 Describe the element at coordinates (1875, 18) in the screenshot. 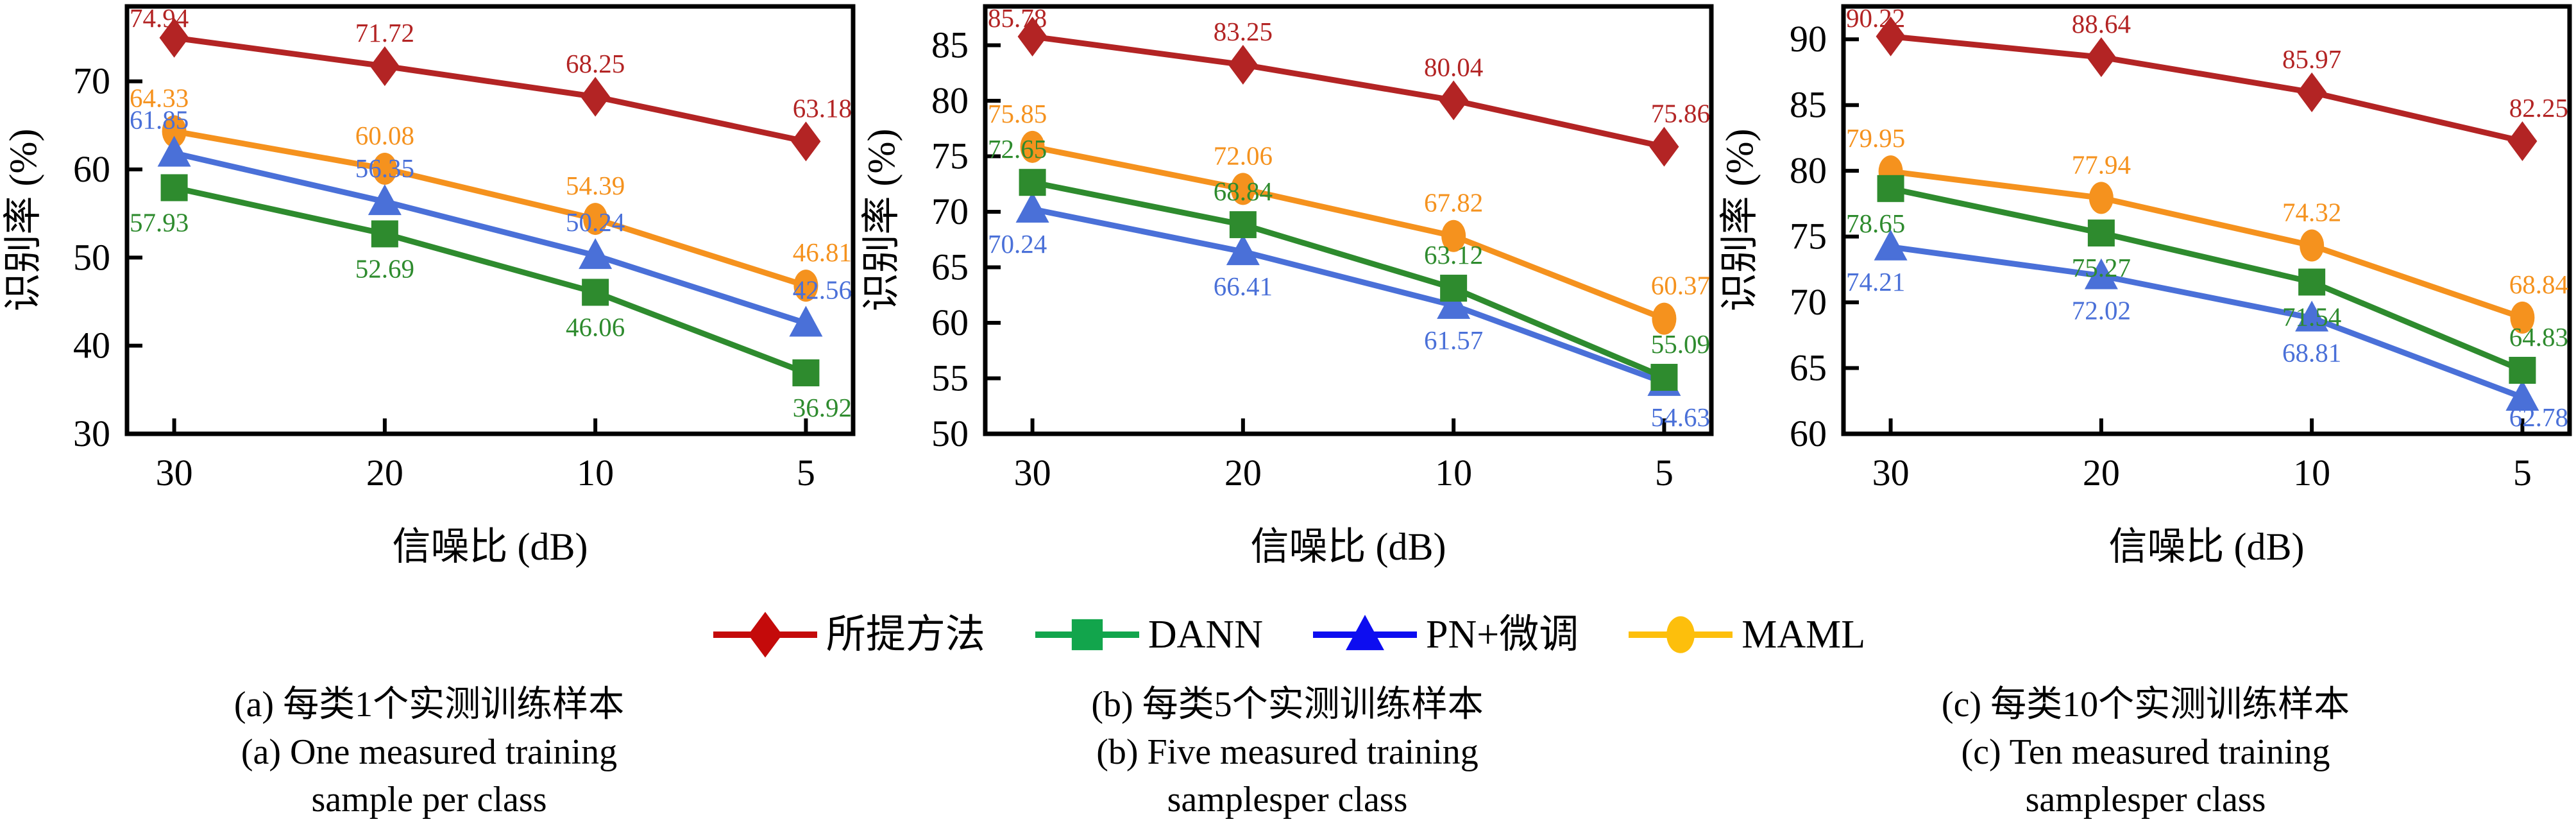

I see `data-label: 90.22` at that location.